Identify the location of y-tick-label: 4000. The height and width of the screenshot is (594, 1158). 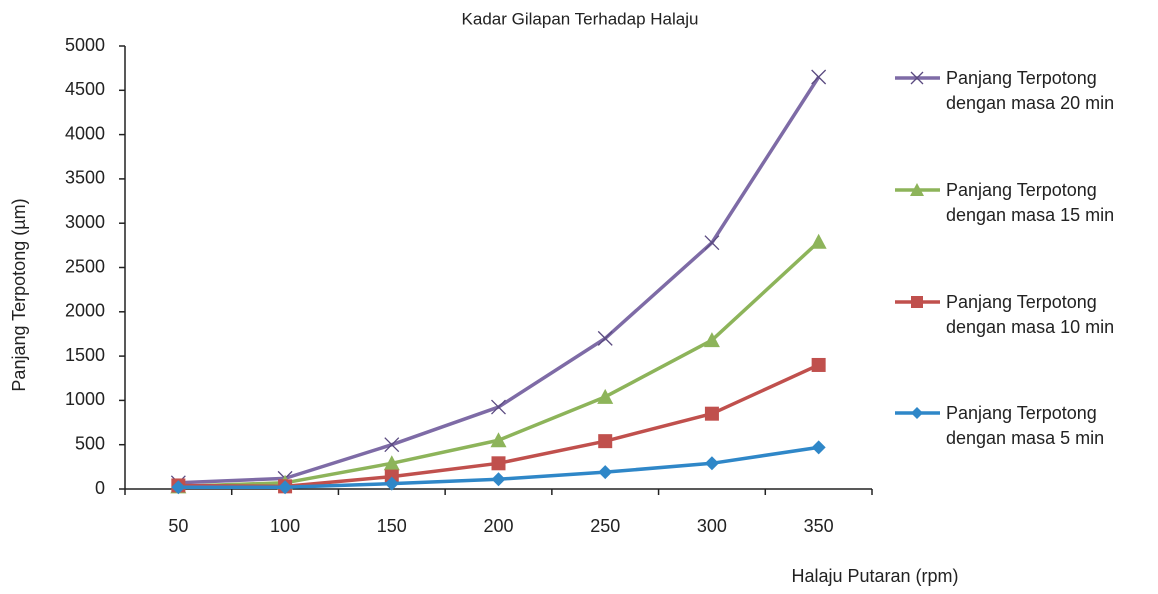
(85, 133).